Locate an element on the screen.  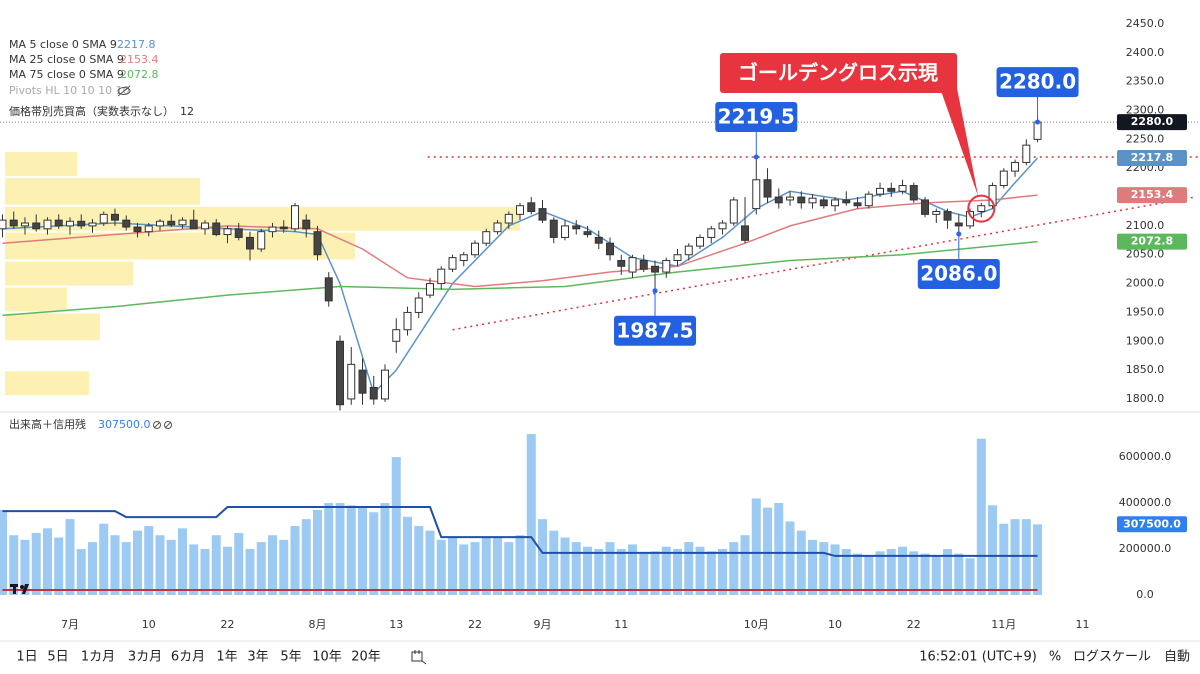
ma-badge: 2217.8 is located at coordinates (1152, 157).